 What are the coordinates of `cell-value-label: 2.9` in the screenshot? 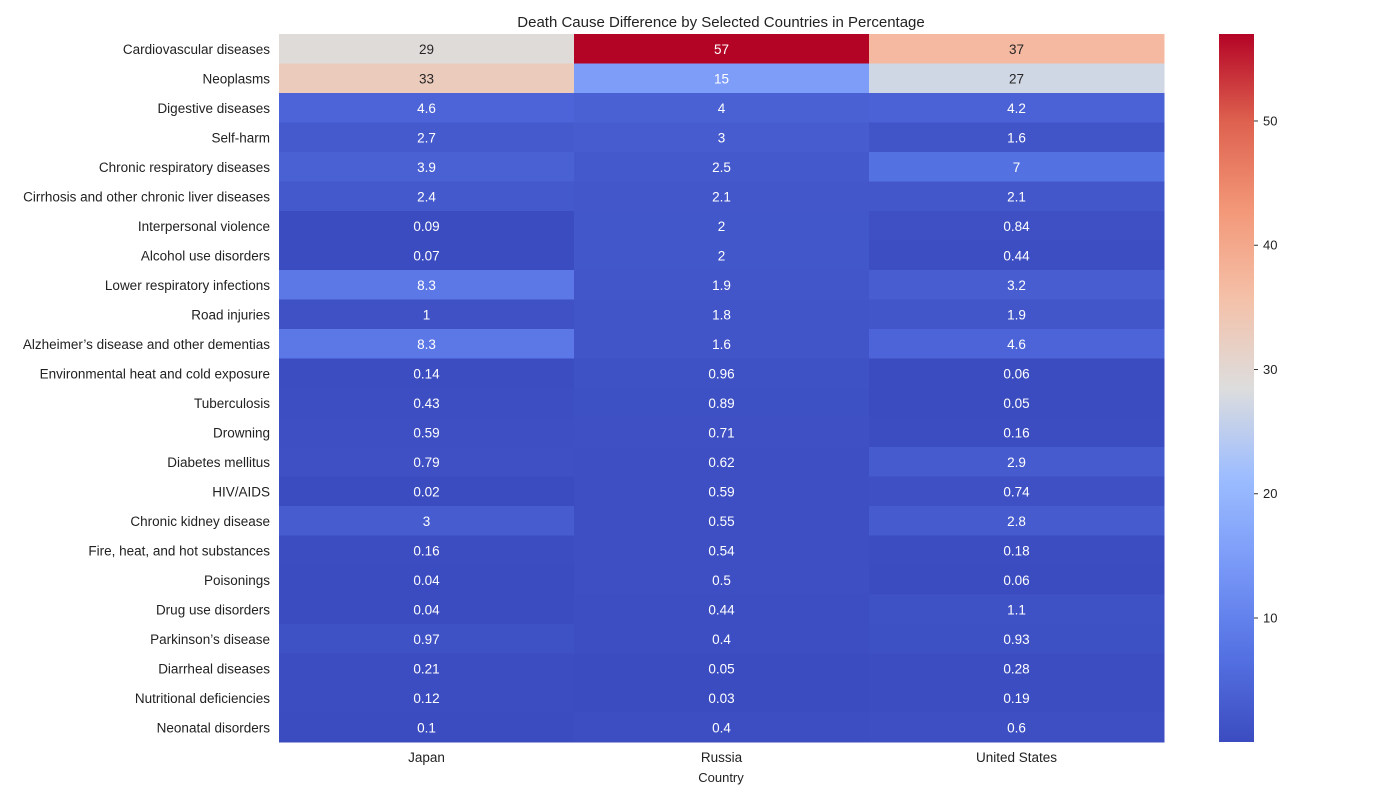 It's located at (1016, 462).